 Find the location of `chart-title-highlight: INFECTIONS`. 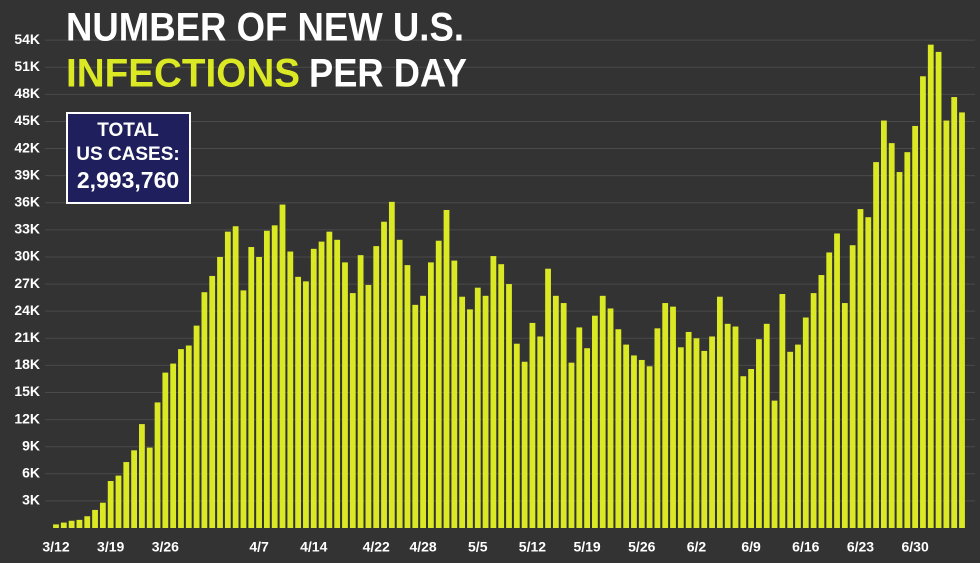

chart-title-highlight: INFECTIONS is located at coordinates (183, 74).